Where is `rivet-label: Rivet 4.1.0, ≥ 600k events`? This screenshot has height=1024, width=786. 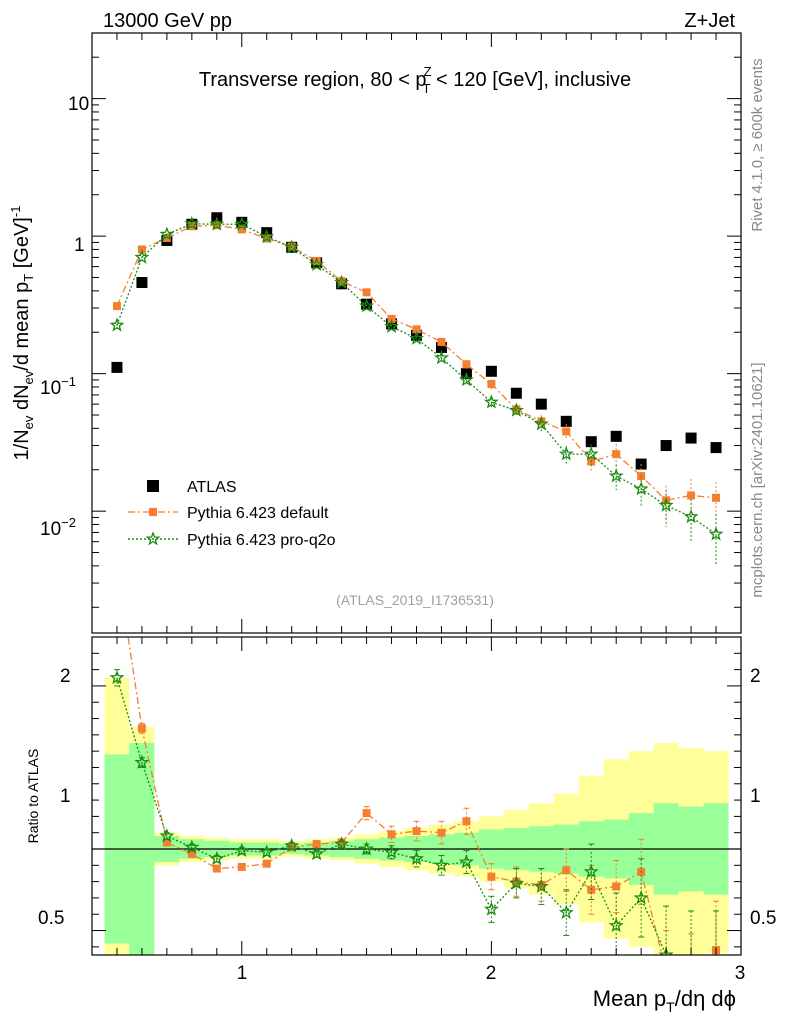 rivet-label: Rivet 4.1.0, ≥ 600k events is located at coordinates (757, 144).